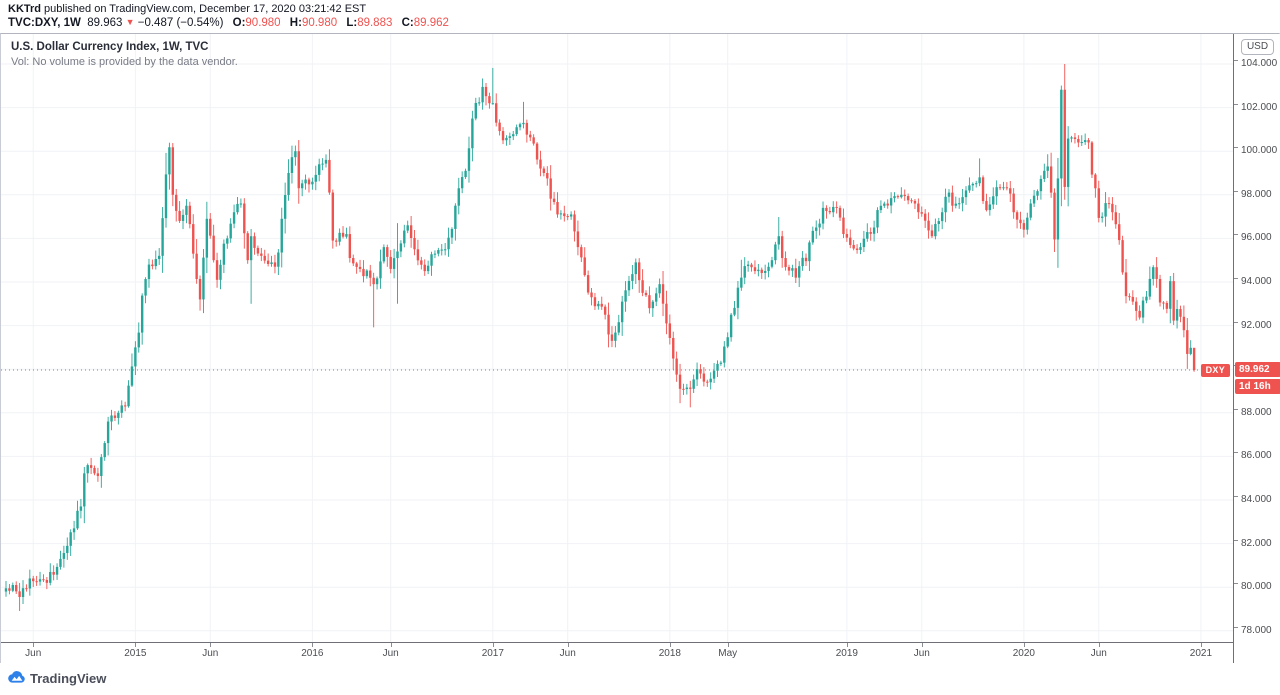 This screenshot has width=1280, height=695. What do you see at coordinates (295, 23) in the screenshot?
I see `ohlc-high-label: H:` at bounding box center [295, 23].